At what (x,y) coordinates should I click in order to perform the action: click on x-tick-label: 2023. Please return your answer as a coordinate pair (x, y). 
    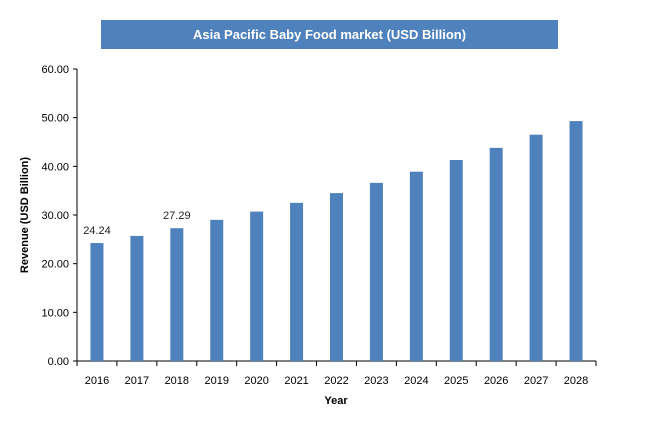
    Looking at the image, I should click on (376, 381).